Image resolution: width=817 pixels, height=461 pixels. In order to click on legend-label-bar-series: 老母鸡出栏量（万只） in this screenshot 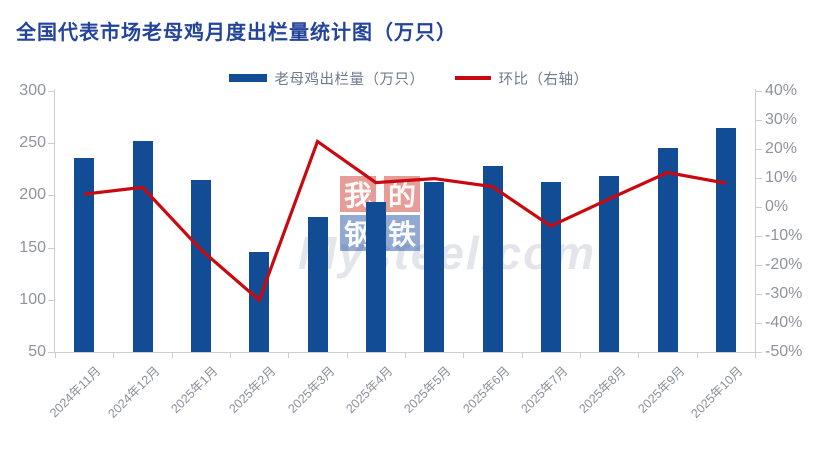, I will do `click(349, 79)`.